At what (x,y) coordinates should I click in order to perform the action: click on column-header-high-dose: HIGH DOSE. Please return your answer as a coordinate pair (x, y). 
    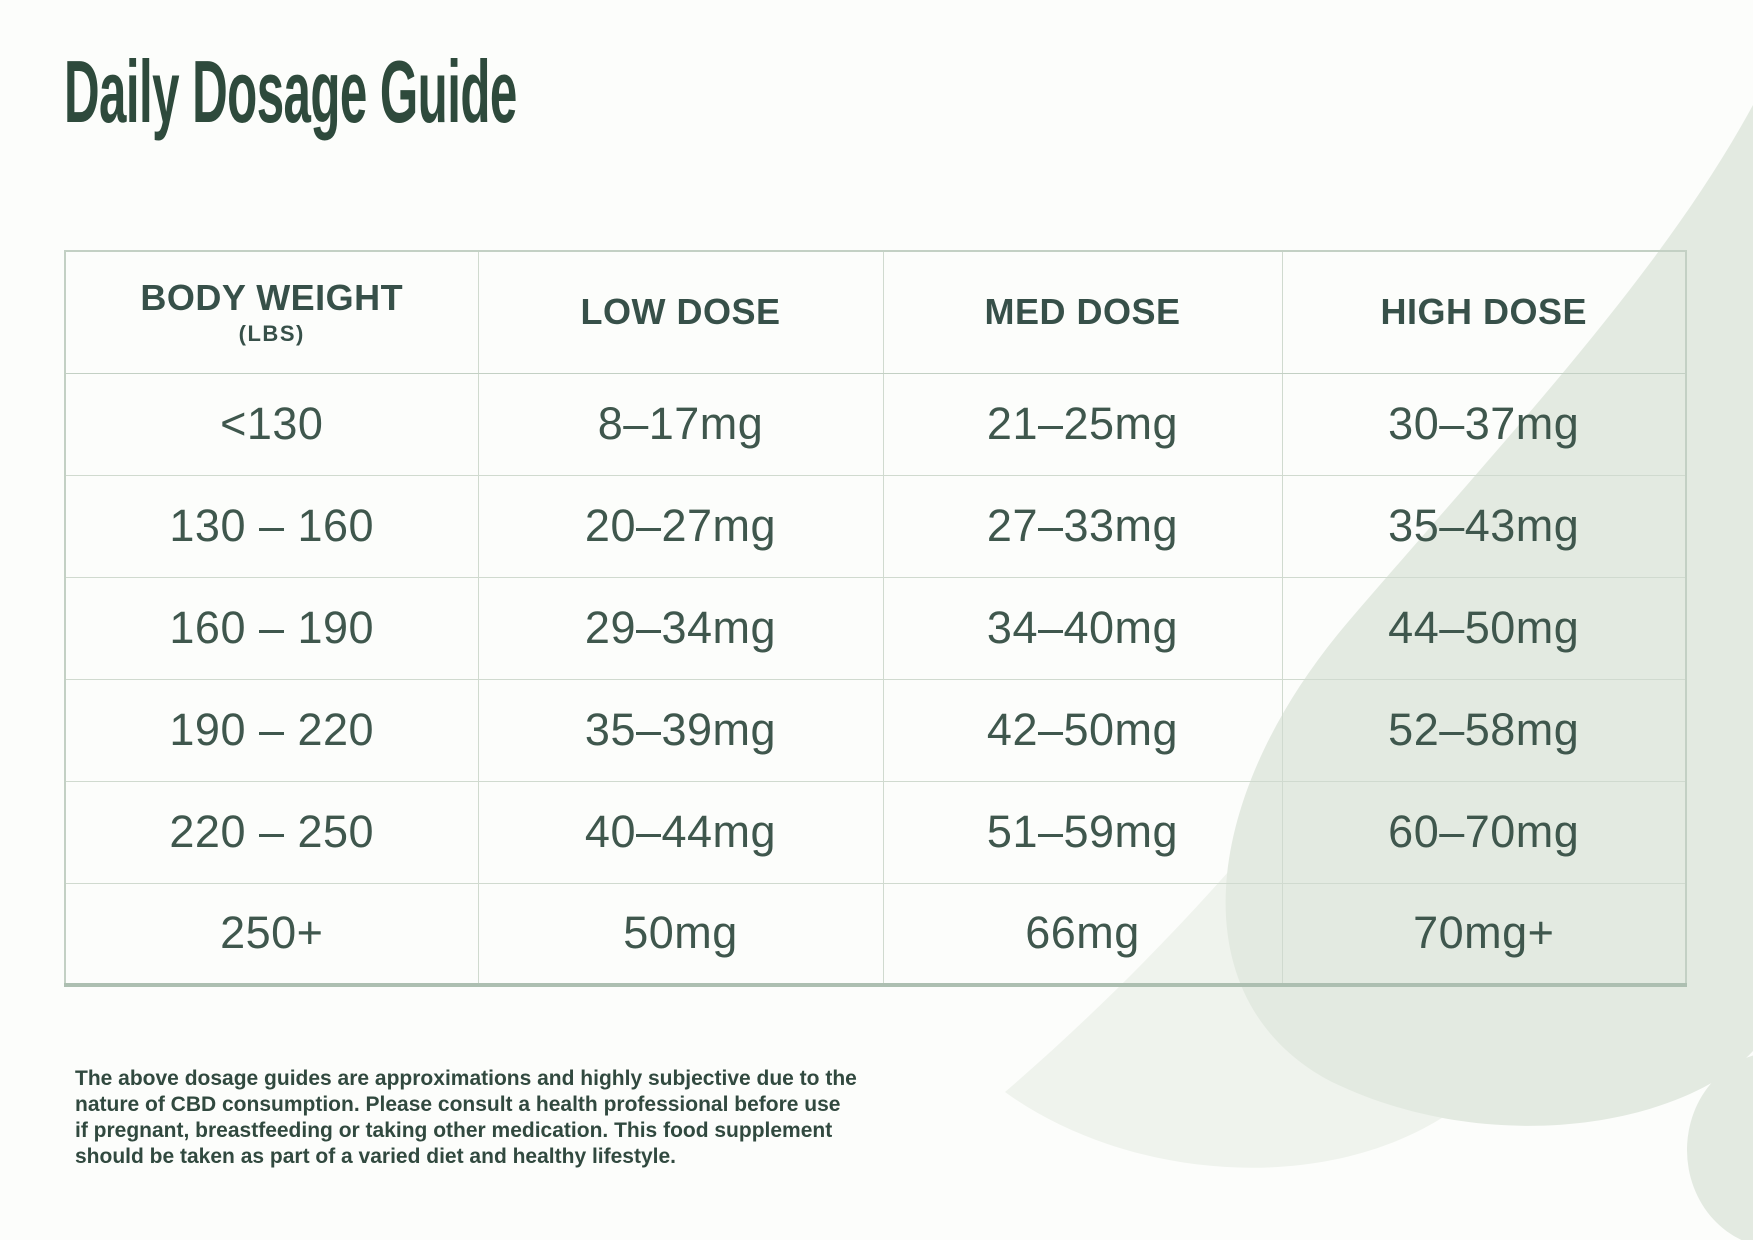
    Looking at the image, I should click on (1484, 312).